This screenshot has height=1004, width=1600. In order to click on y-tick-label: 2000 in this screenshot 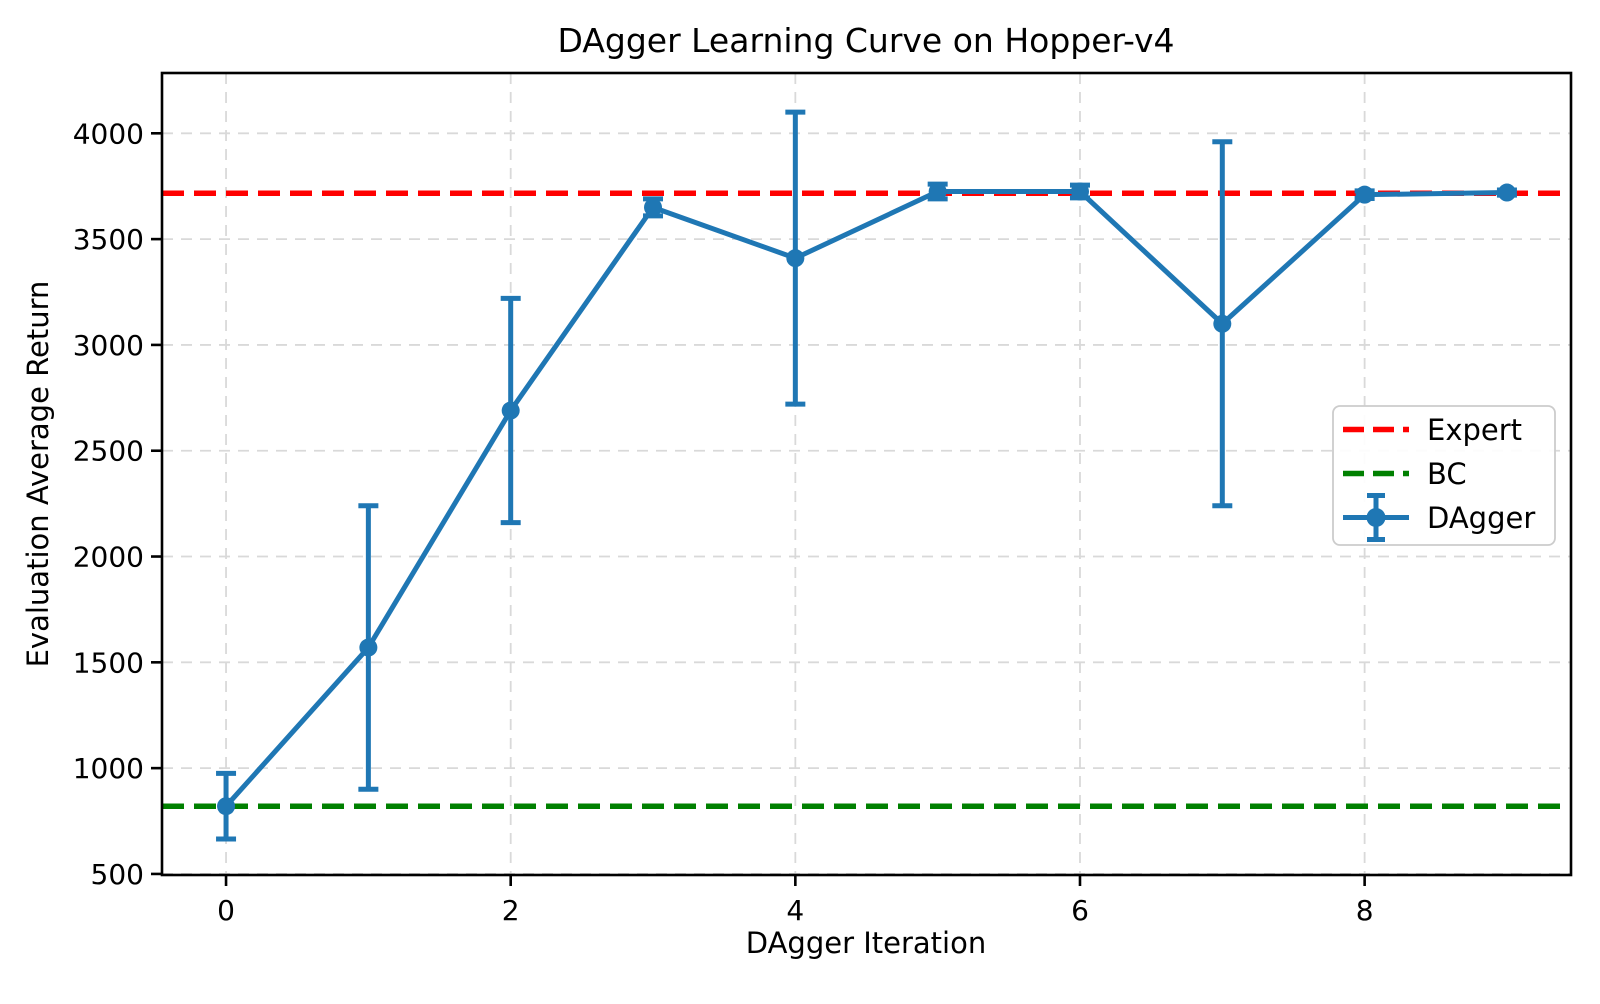, I will do `click(108, 557)`.